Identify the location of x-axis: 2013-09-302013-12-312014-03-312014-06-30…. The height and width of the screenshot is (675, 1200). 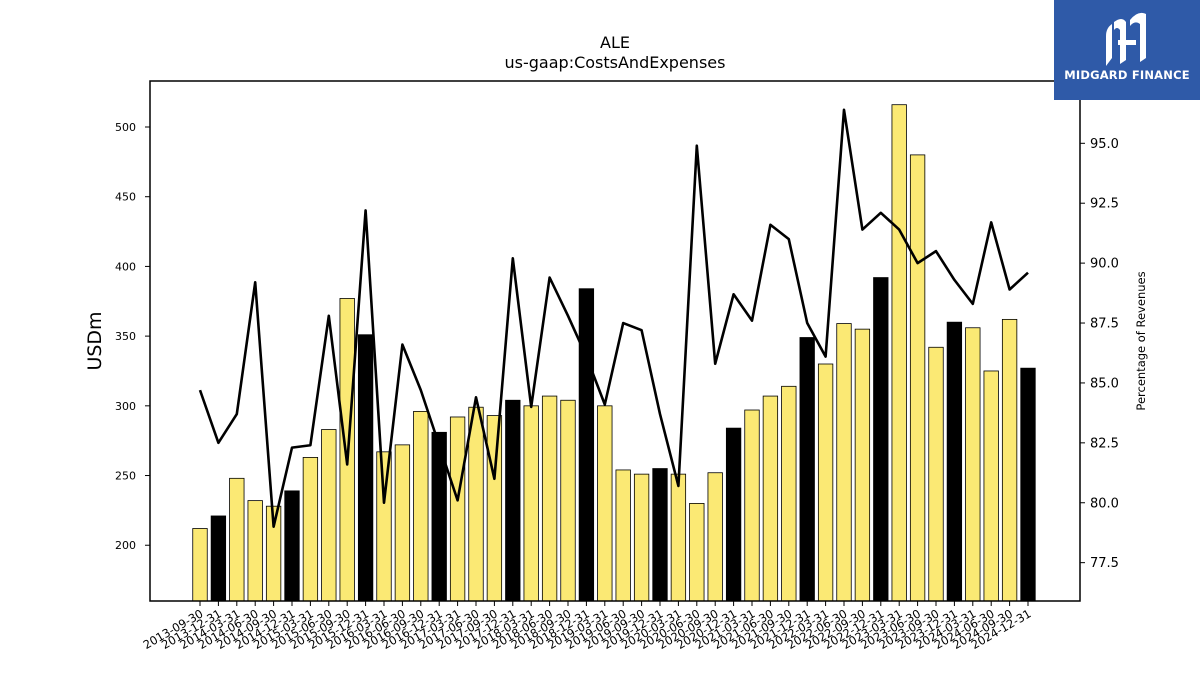
(587, 626).